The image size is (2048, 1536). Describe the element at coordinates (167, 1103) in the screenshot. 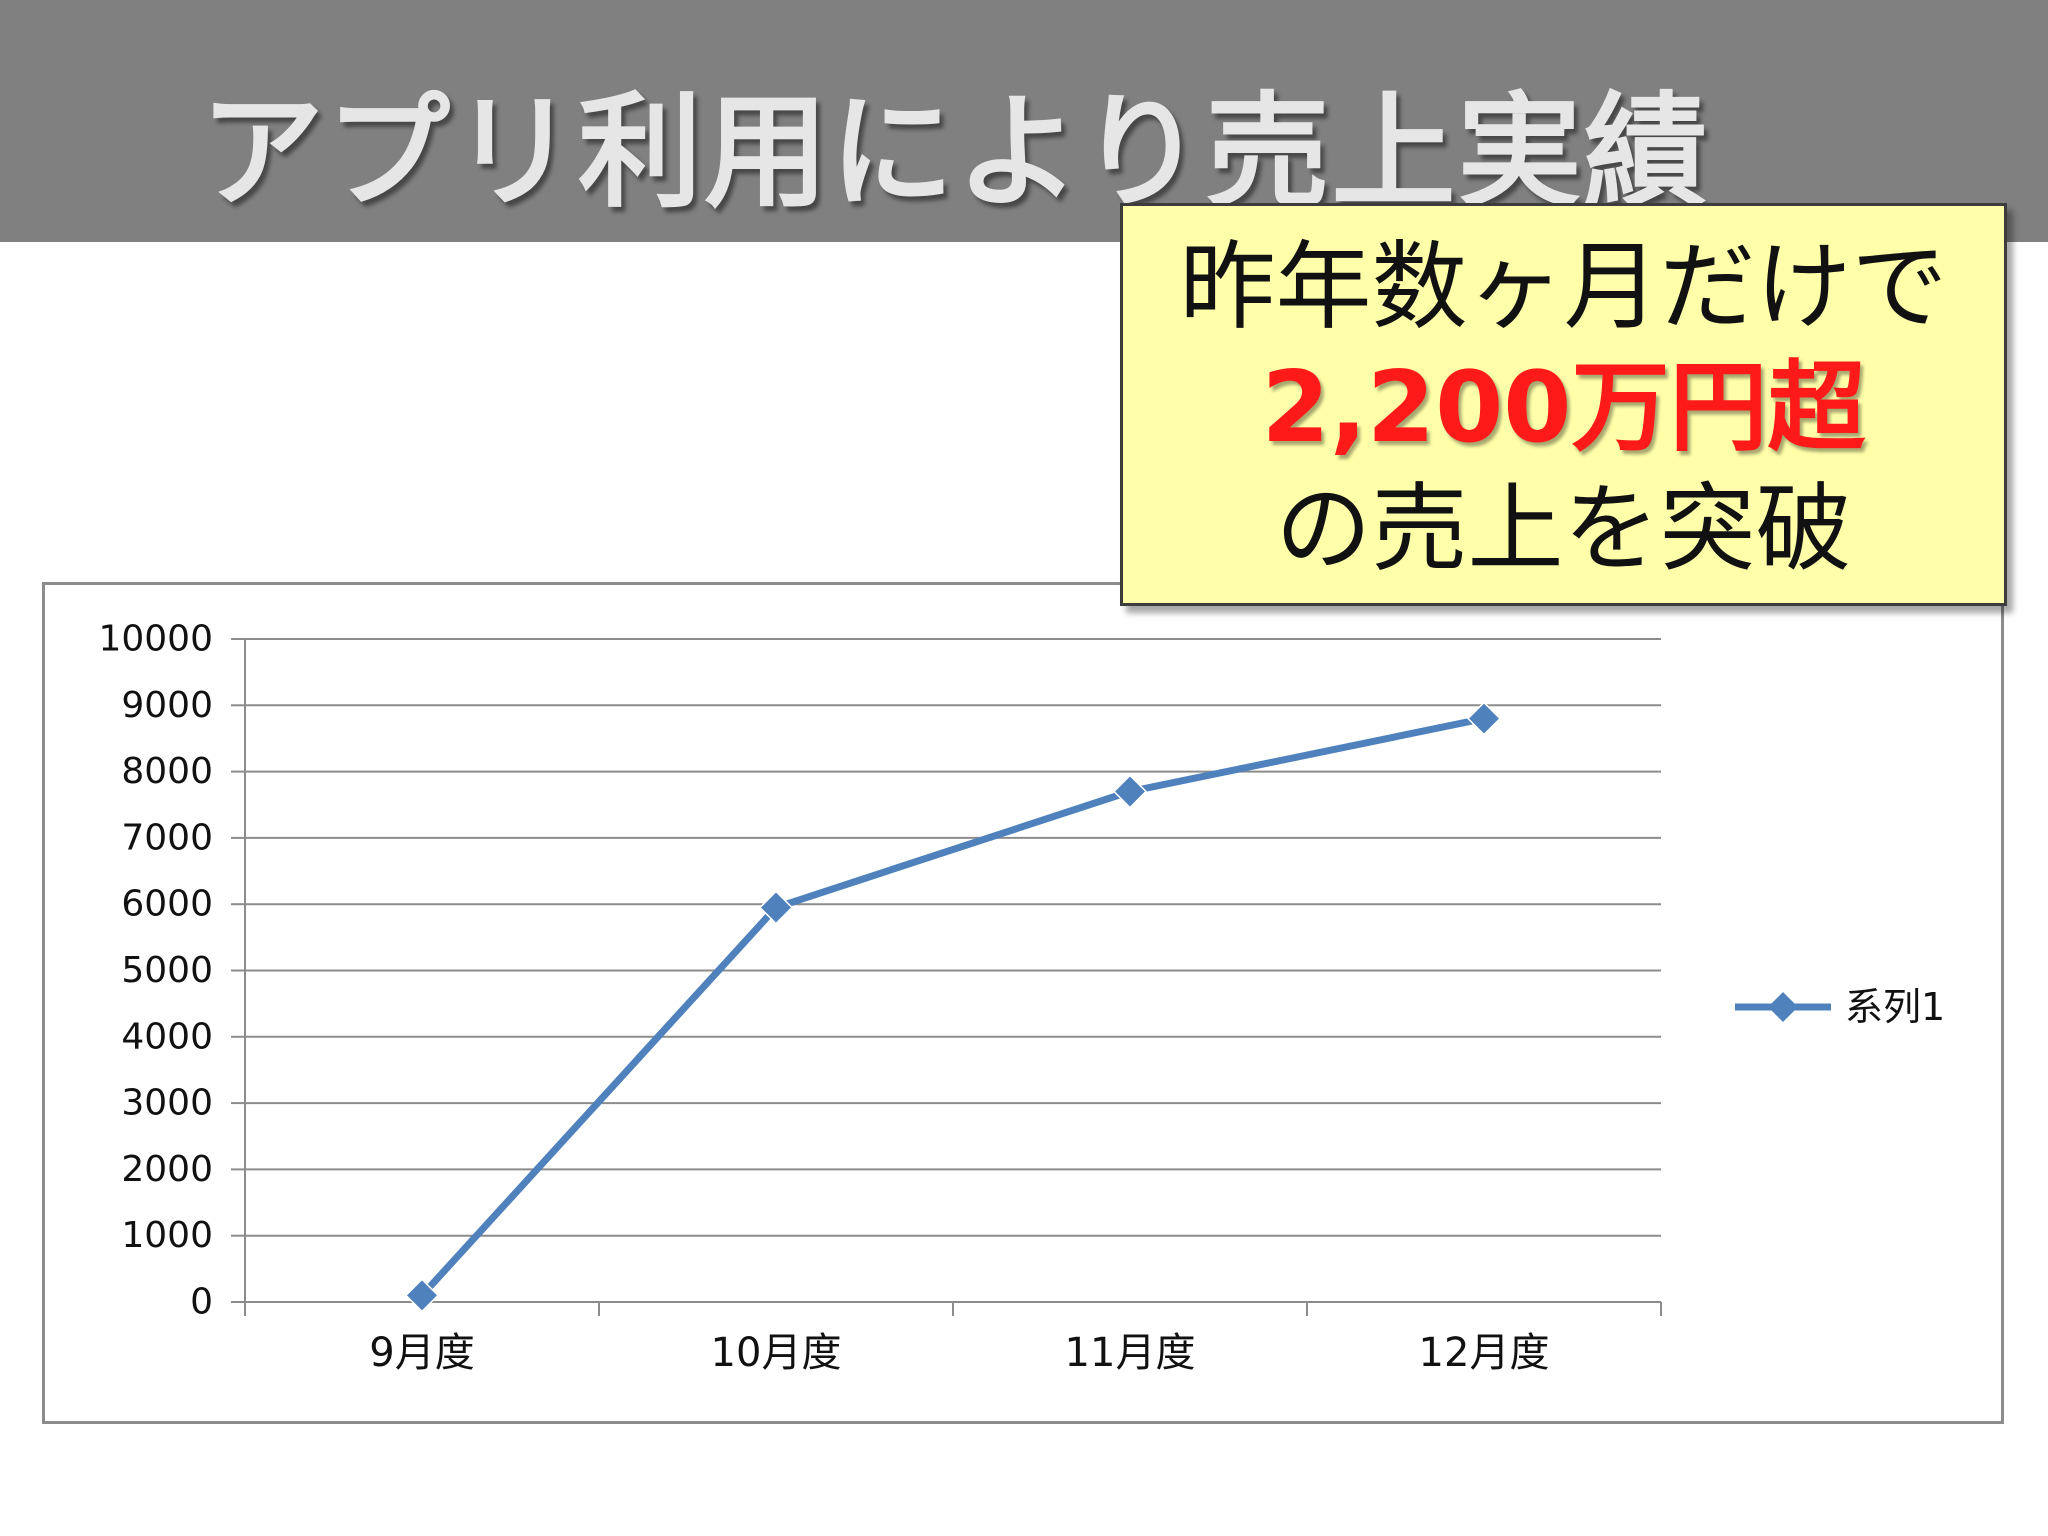

I see `y-tick-label: 3000` at that location.